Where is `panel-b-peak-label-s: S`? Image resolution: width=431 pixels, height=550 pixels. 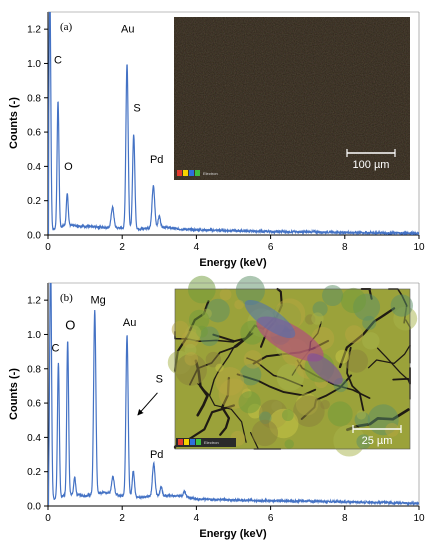
panel-b-peak-label-s: S is located at coordinates (159, 379).